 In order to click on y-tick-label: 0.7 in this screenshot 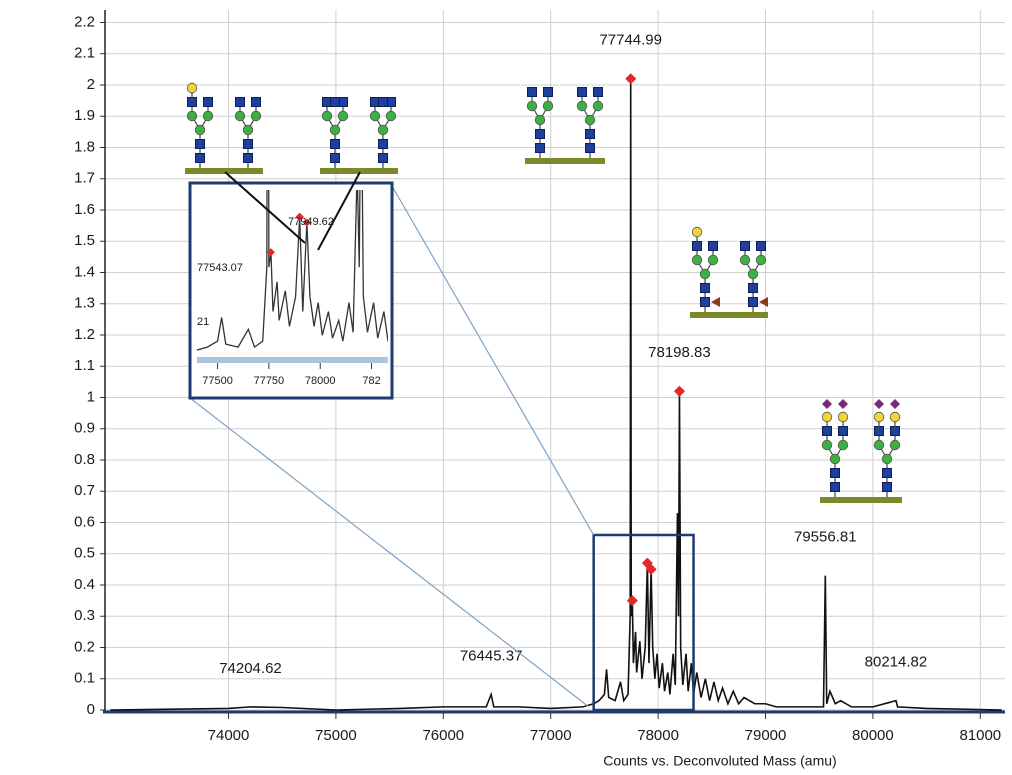, I will do `click(84, 490)`.